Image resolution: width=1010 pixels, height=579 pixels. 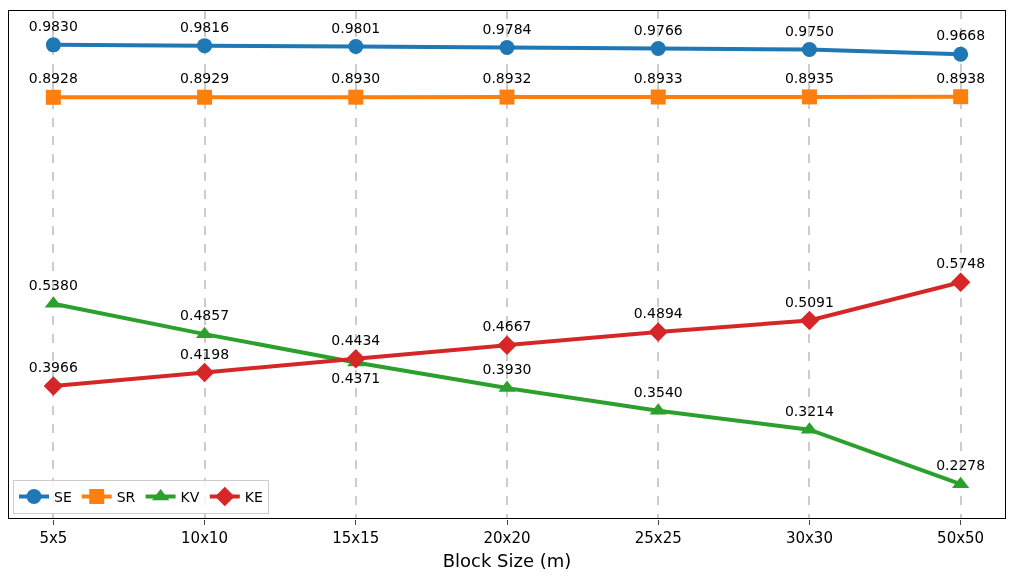 What do you see at coordinates (53, 284) in the screenshot?
I see `data-label: 0.5380` at bounding box center [53, 284].